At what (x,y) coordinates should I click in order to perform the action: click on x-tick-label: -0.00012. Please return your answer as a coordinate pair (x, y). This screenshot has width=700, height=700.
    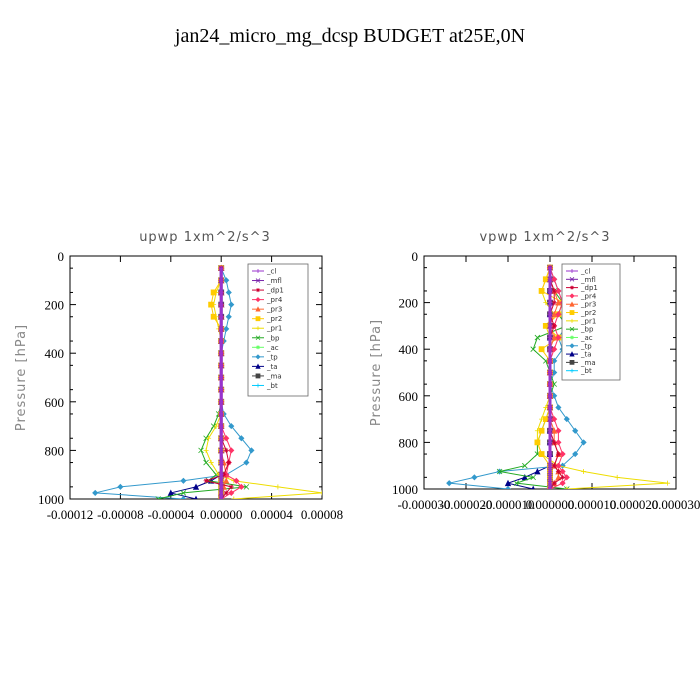
    Looking at the image, I should click on (70, 514).